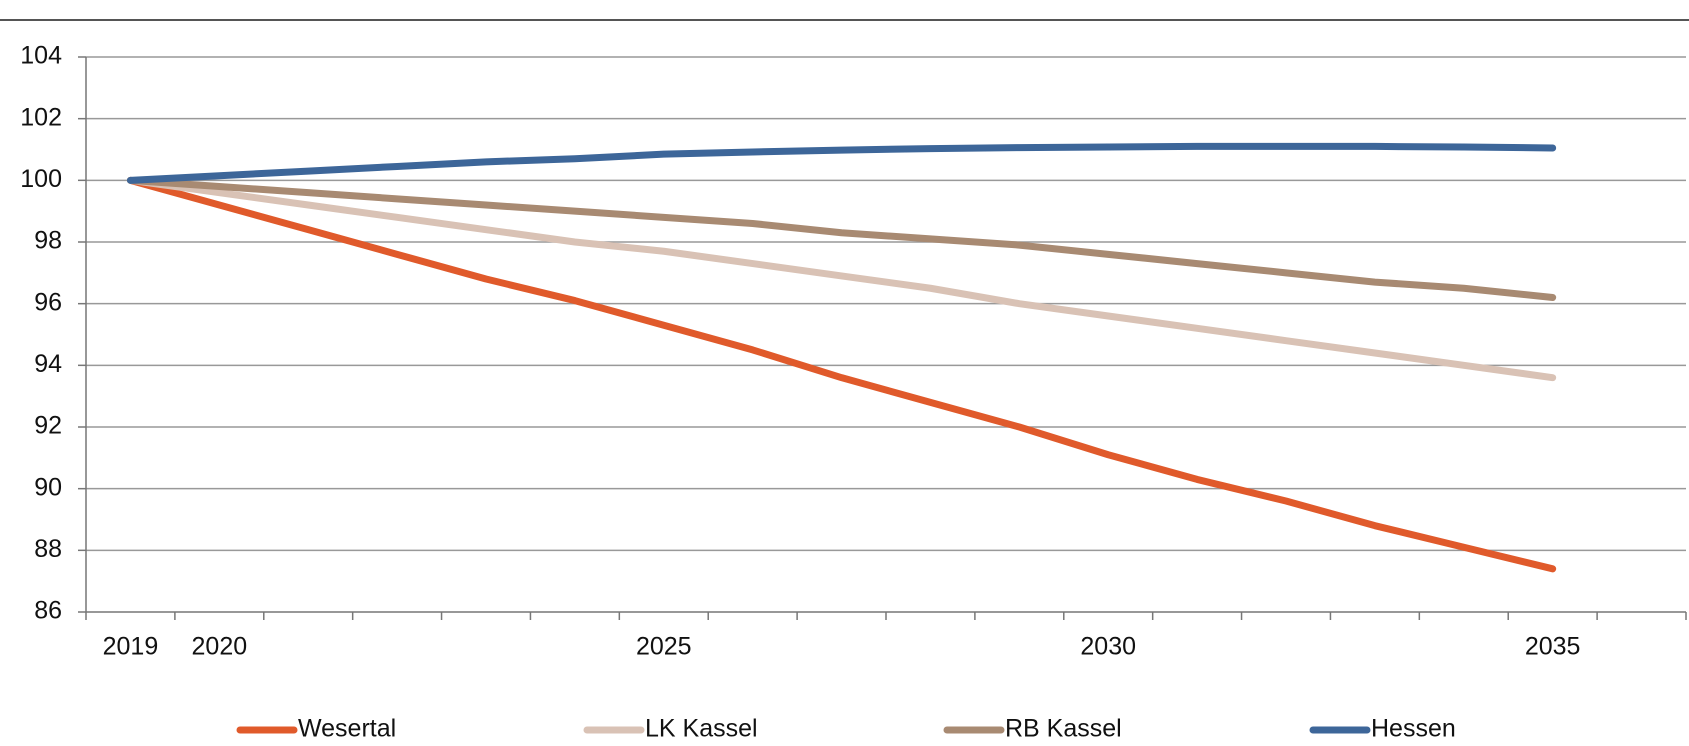 The image size is (1689, 746). Describe the element at coordinates (131, 647) in the screenshot. I see `x-tick-label: 2019` at that location.